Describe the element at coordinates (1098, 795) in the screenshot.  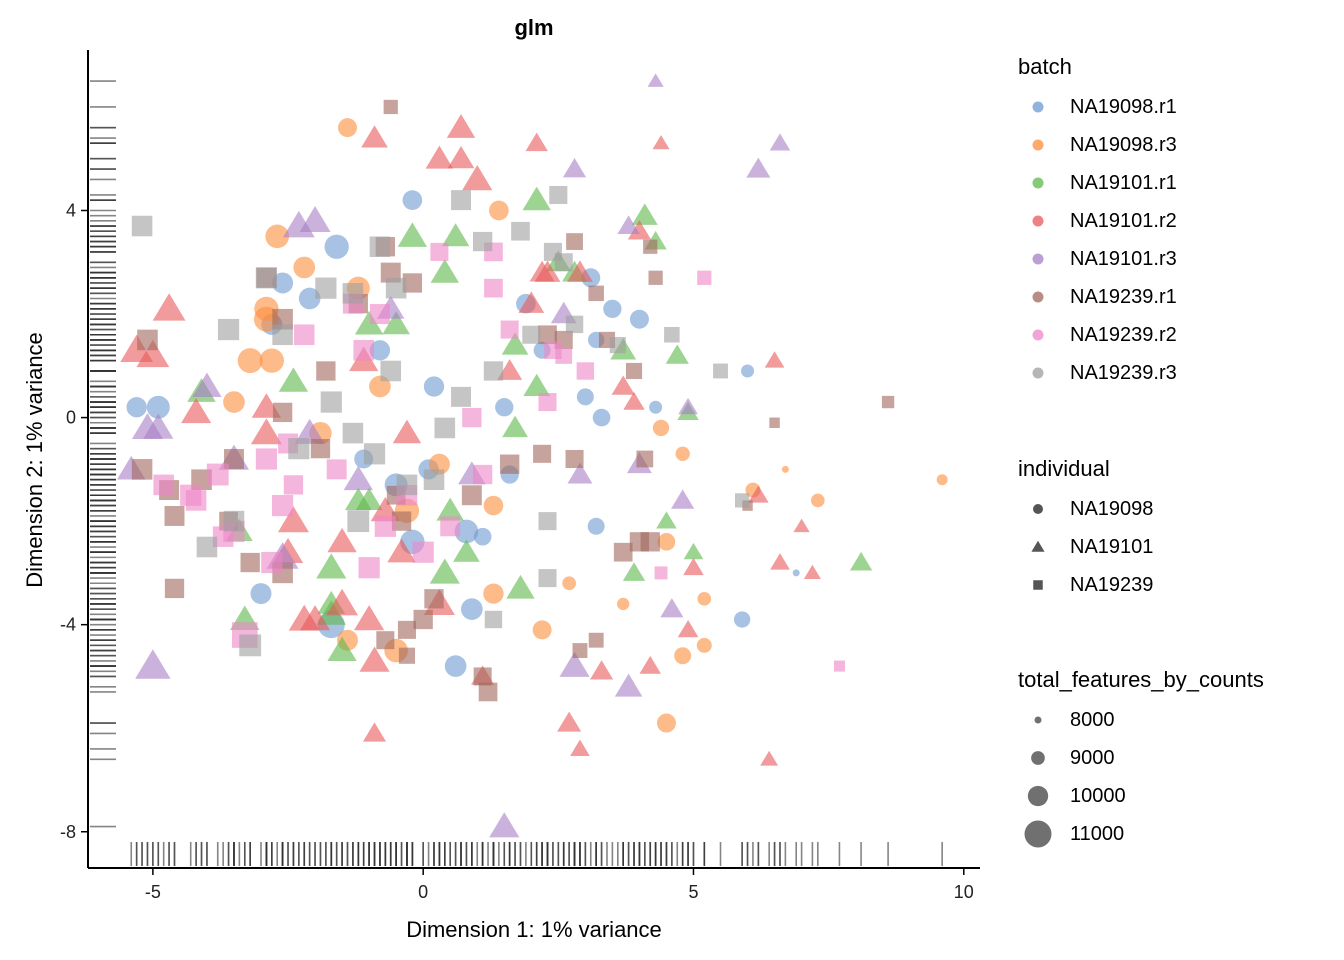
I see `legend-label: 10000` at that location.